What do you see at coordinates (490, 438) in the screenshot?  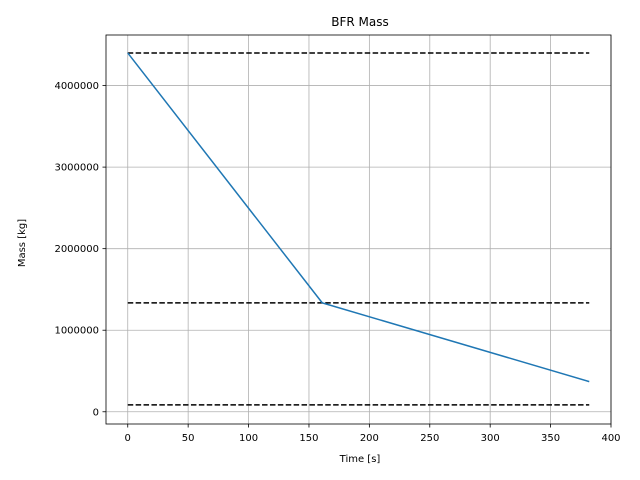 I see `x-tick-label: 300` at bounding box center [490, 438].